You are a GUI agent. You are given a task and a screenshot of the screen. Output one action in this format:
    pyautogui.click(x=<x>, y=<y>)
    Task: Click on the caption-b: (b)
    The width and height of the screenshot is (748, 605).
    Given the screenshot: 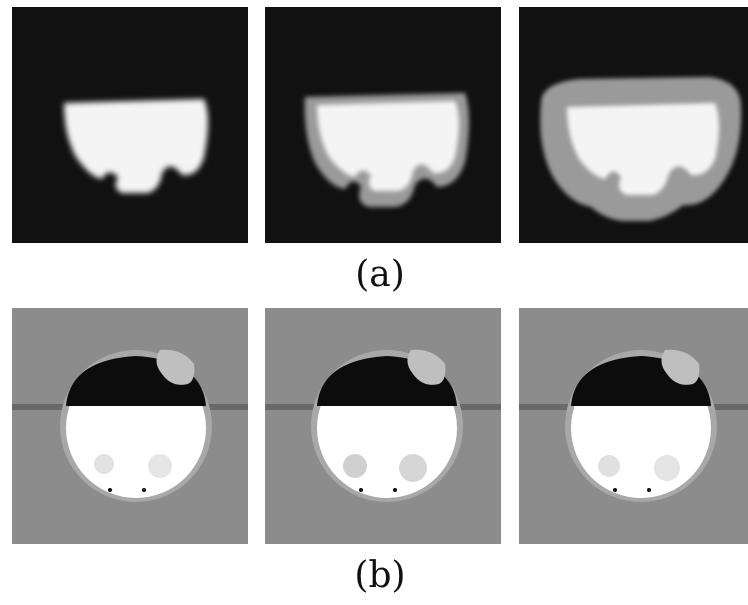 What is the action you would take?
    pyautogui.click(x=380, y=575)
    